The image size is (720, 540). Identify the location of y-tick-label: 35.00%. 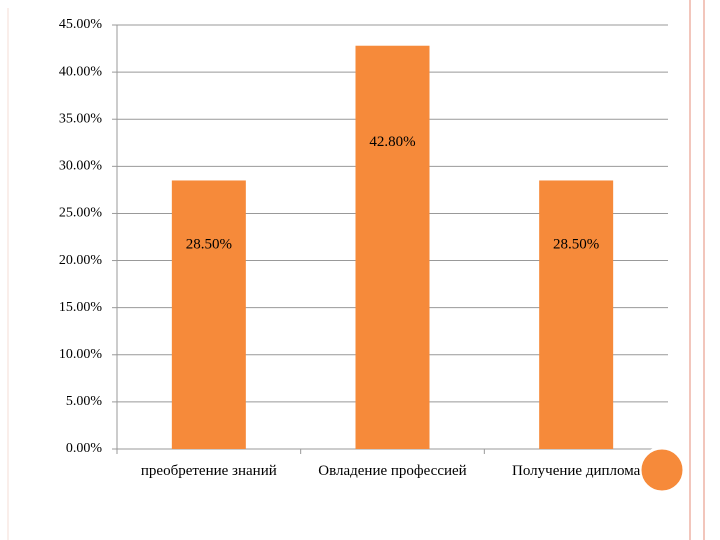
(81, 118).